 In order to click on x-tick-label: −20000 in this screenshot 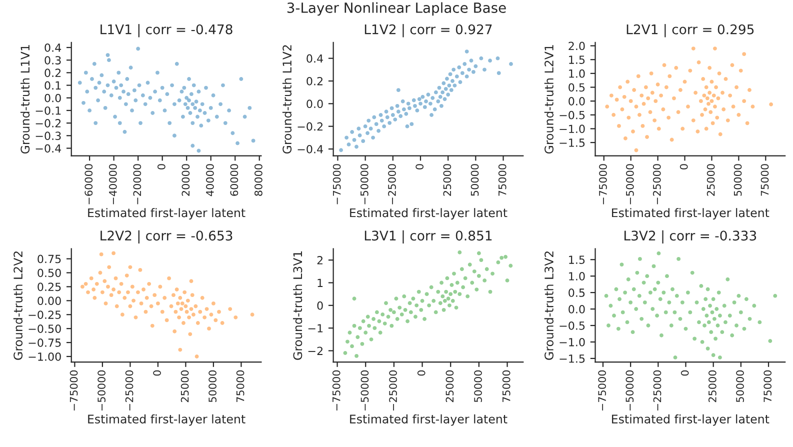, I will do `click(137, 184)`.